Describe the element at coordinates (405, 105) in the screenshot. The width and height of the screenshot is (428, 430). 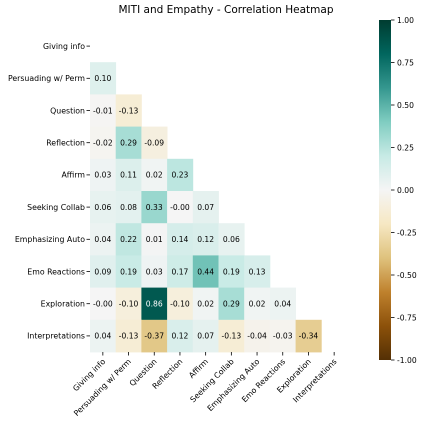
I see `colorbar-tick-label: 0.50` at that location.